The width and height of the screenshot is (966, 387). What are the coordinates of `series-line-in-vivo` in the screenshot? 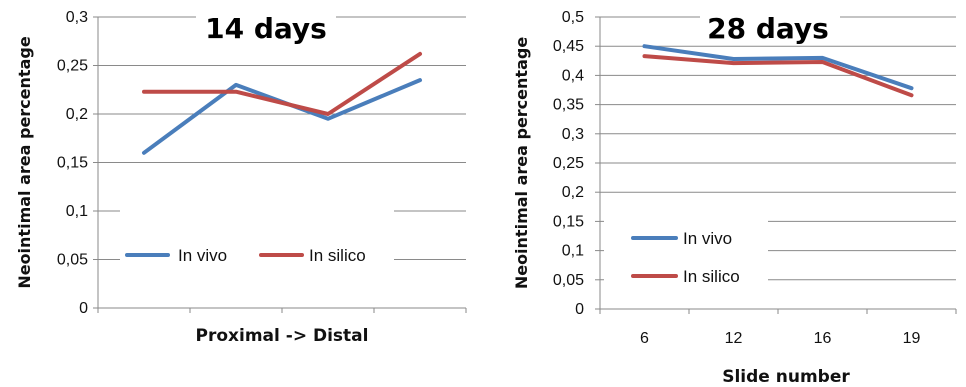 It's located at (778, 67).